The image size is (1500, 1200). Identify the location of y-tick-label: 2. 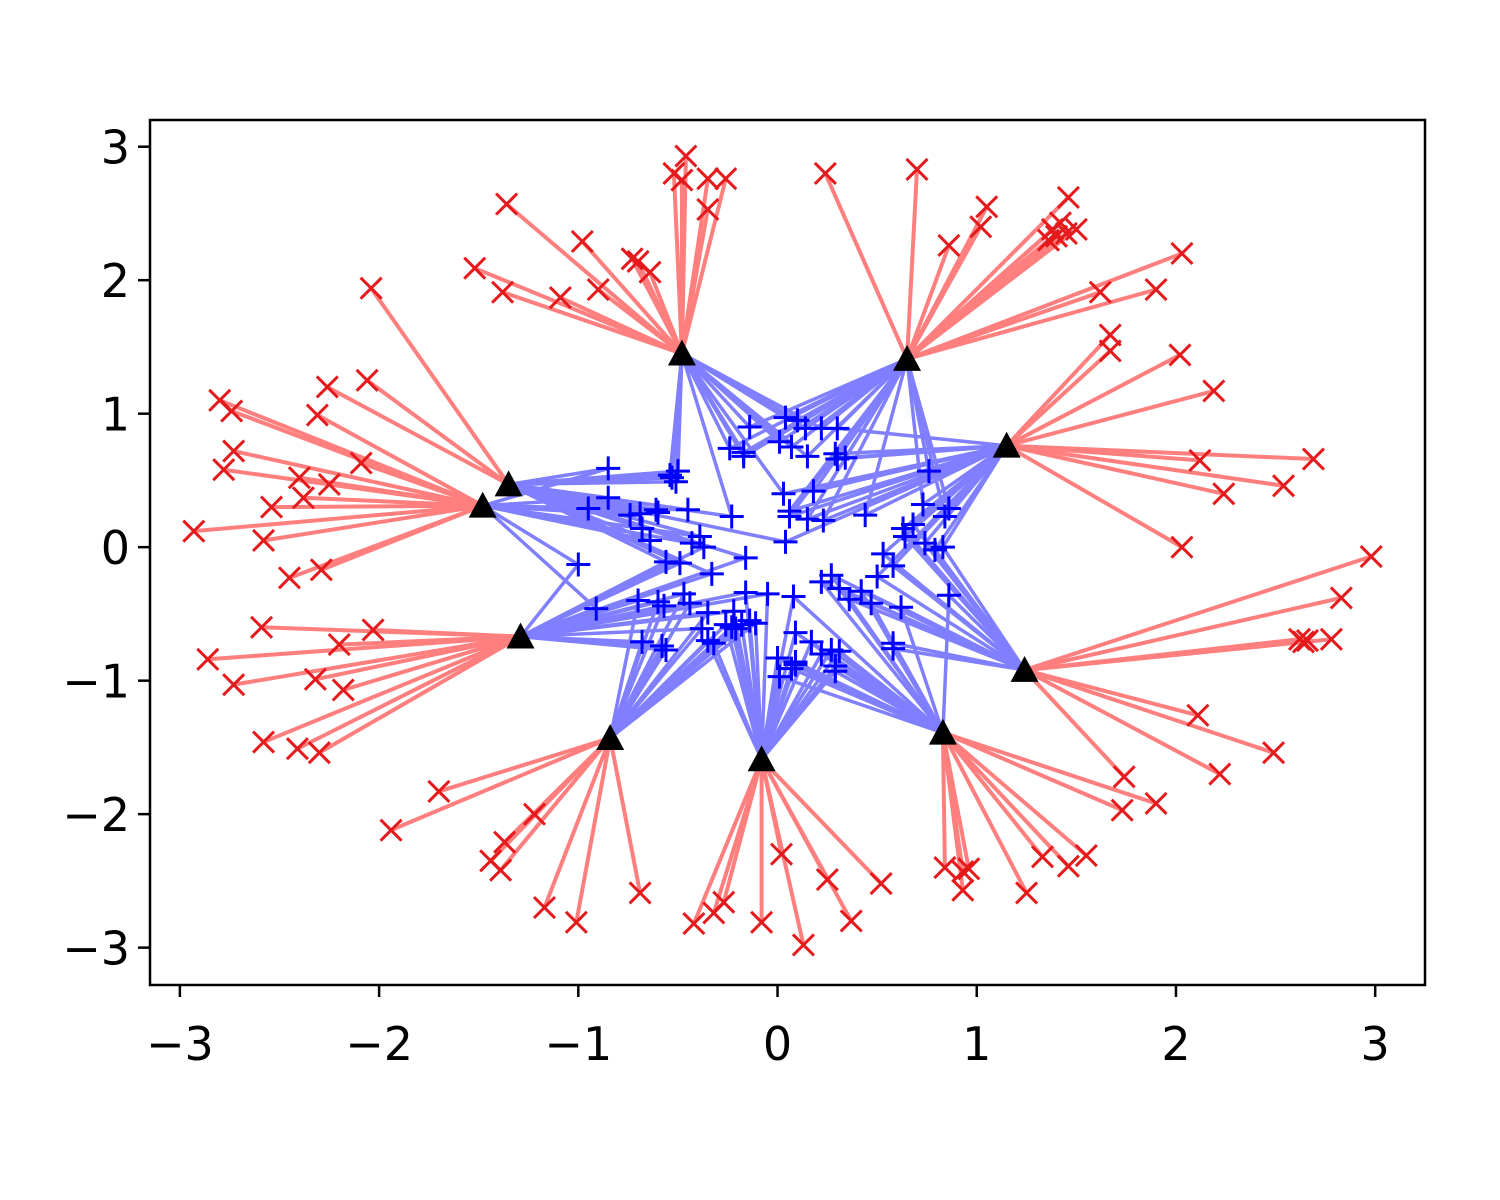
(115, 281).